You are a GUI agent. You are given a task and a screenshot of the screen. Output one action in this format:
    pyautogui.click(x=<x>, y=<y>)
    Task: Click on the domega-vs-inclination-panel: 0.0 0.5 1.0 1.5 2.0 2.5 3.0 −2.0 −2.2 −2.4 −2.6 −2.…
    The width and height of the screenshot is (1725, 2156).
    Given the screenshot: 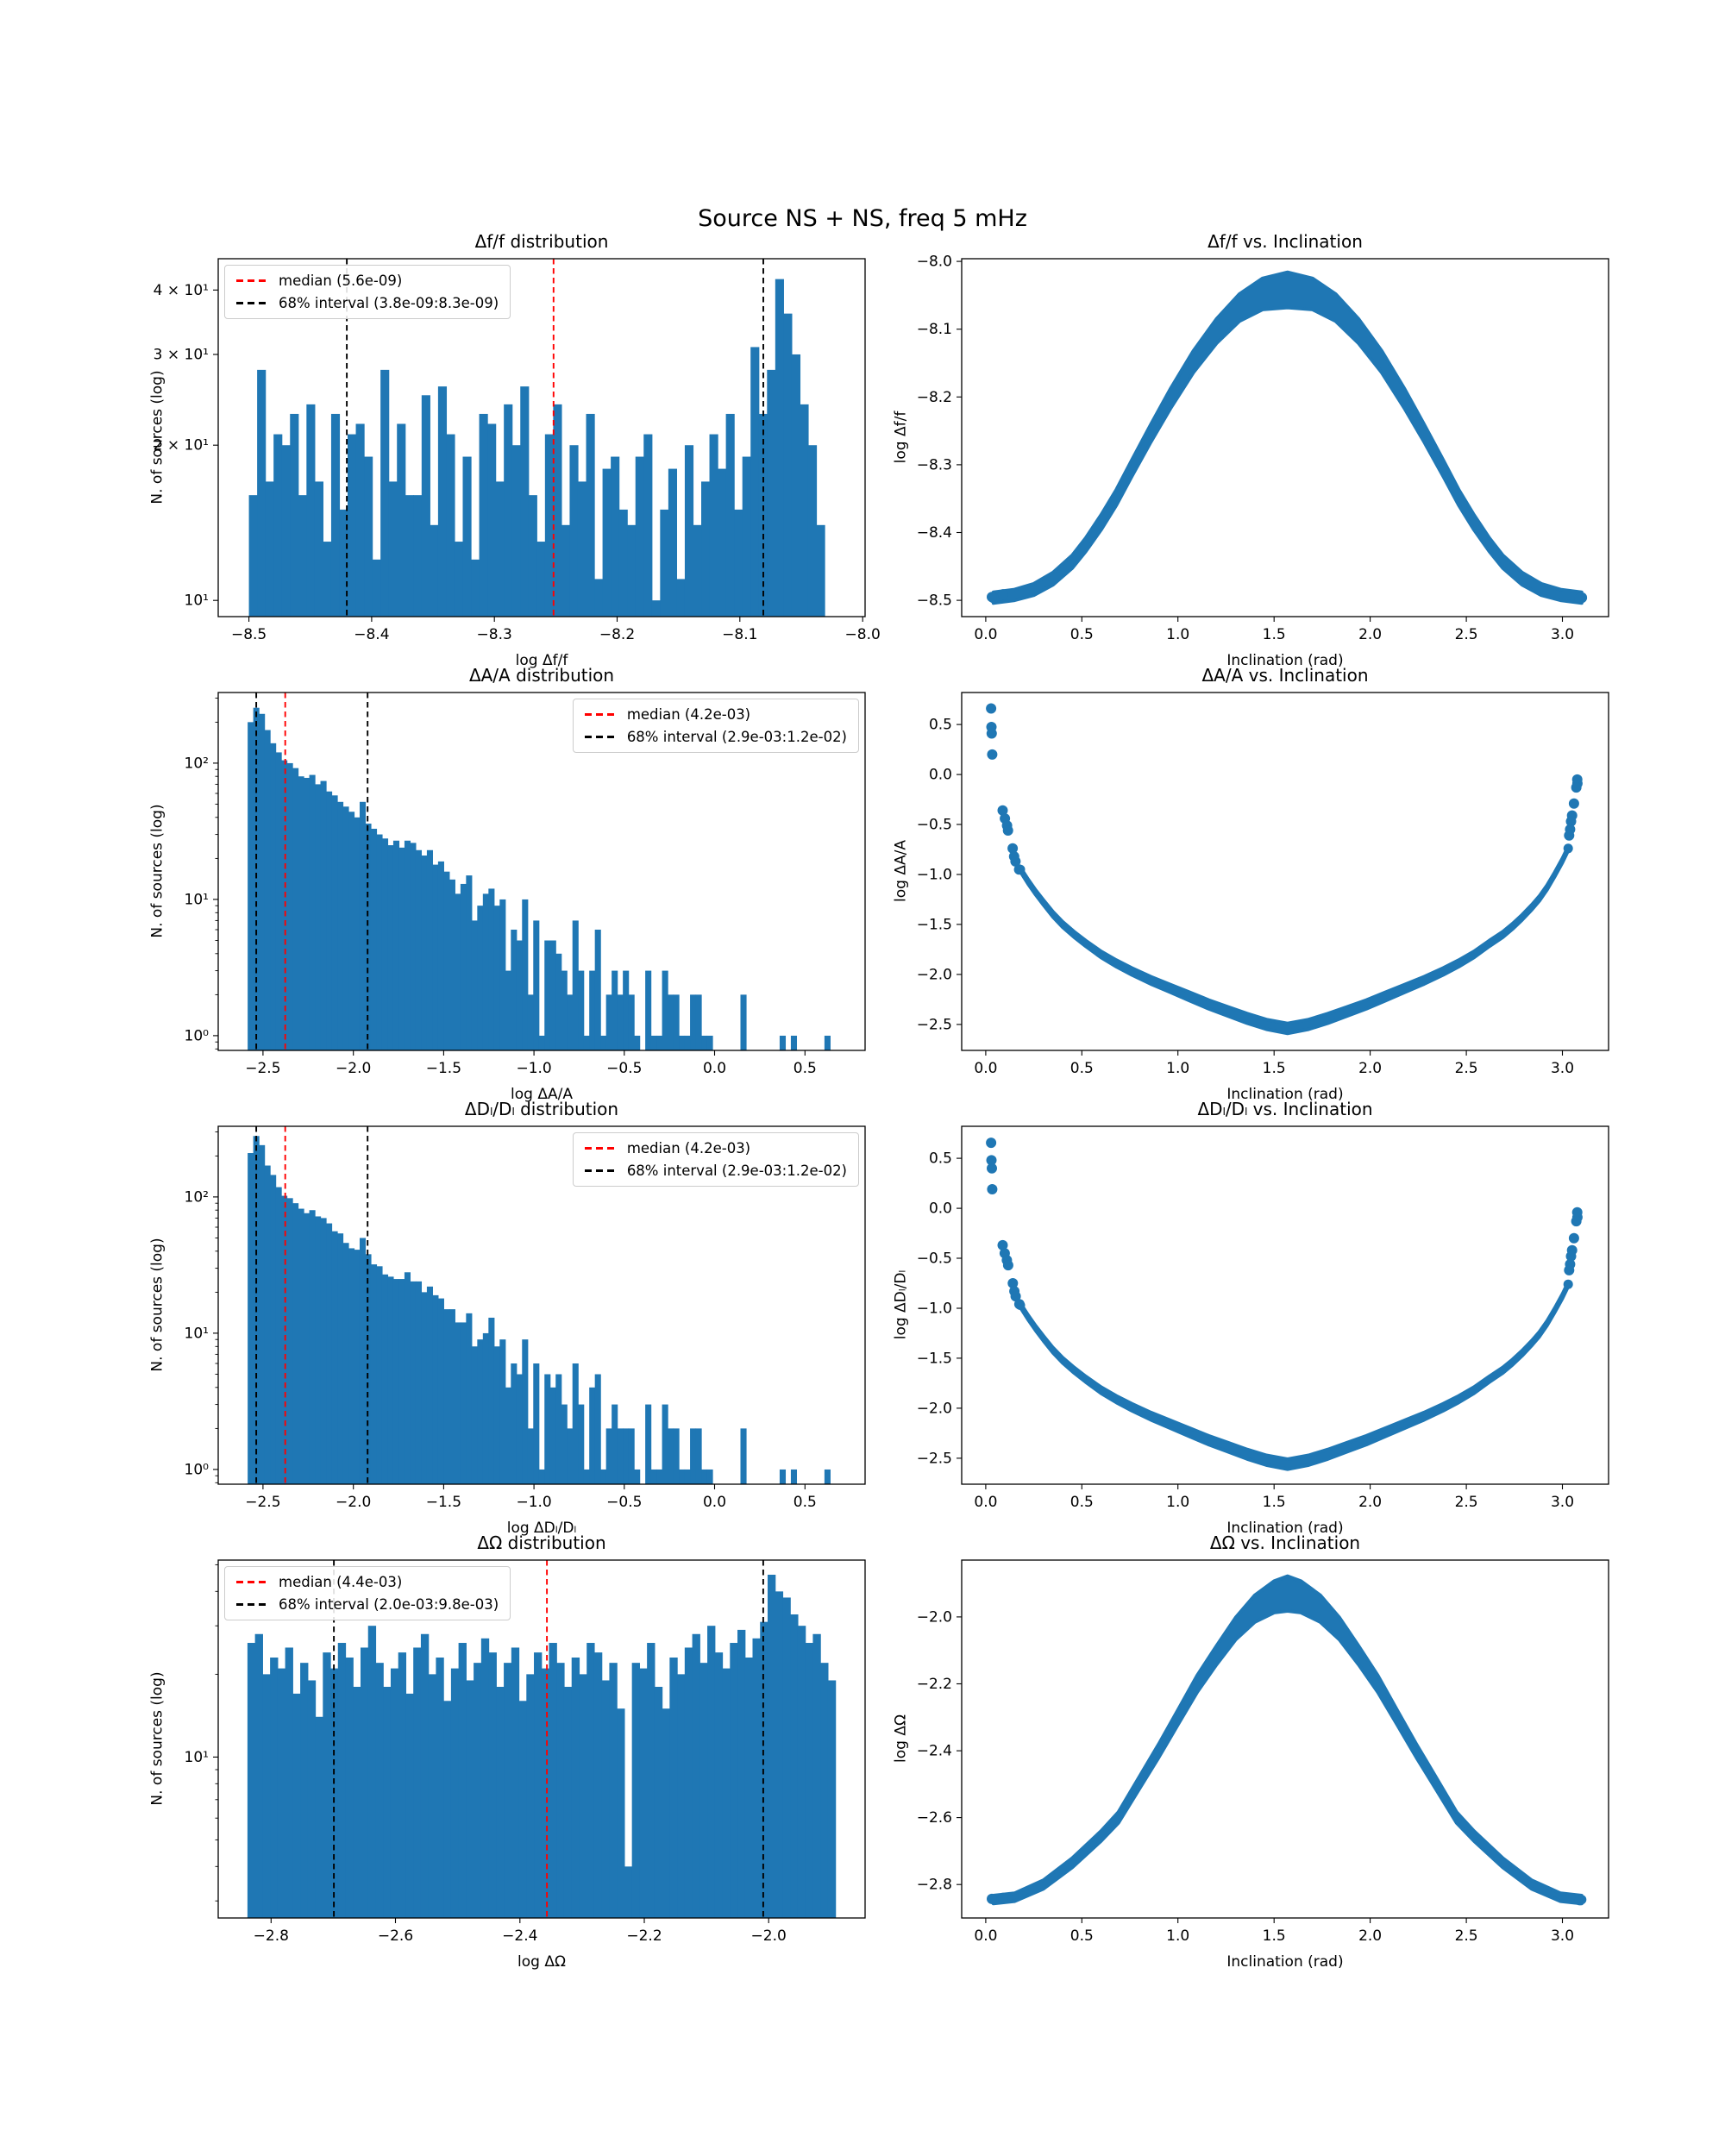 What is the action you would take?
    pyautogui.click(x=1251, y=1754)
    